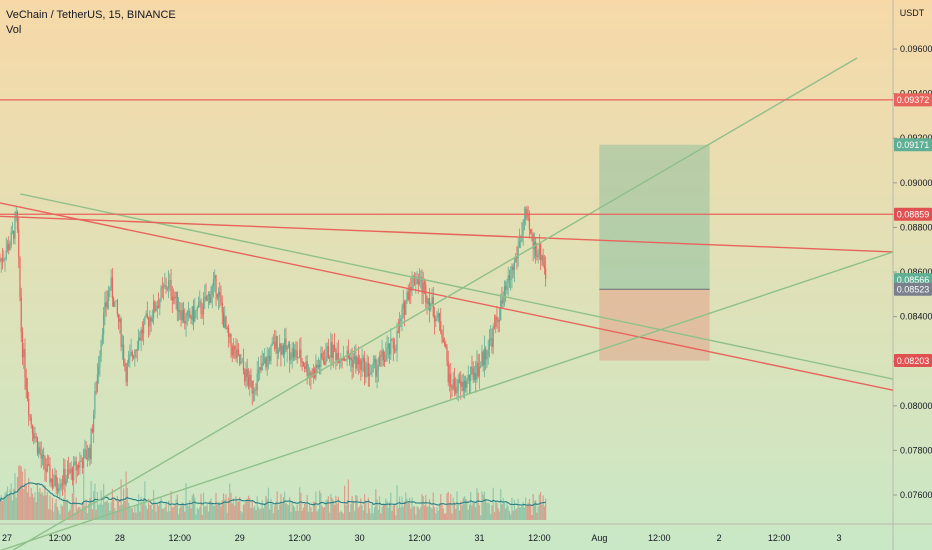 The image size is (932, 550). Describe the element at coordinates (719, 538) in the screenshot. I see `x-tick-label: 2` at that location.